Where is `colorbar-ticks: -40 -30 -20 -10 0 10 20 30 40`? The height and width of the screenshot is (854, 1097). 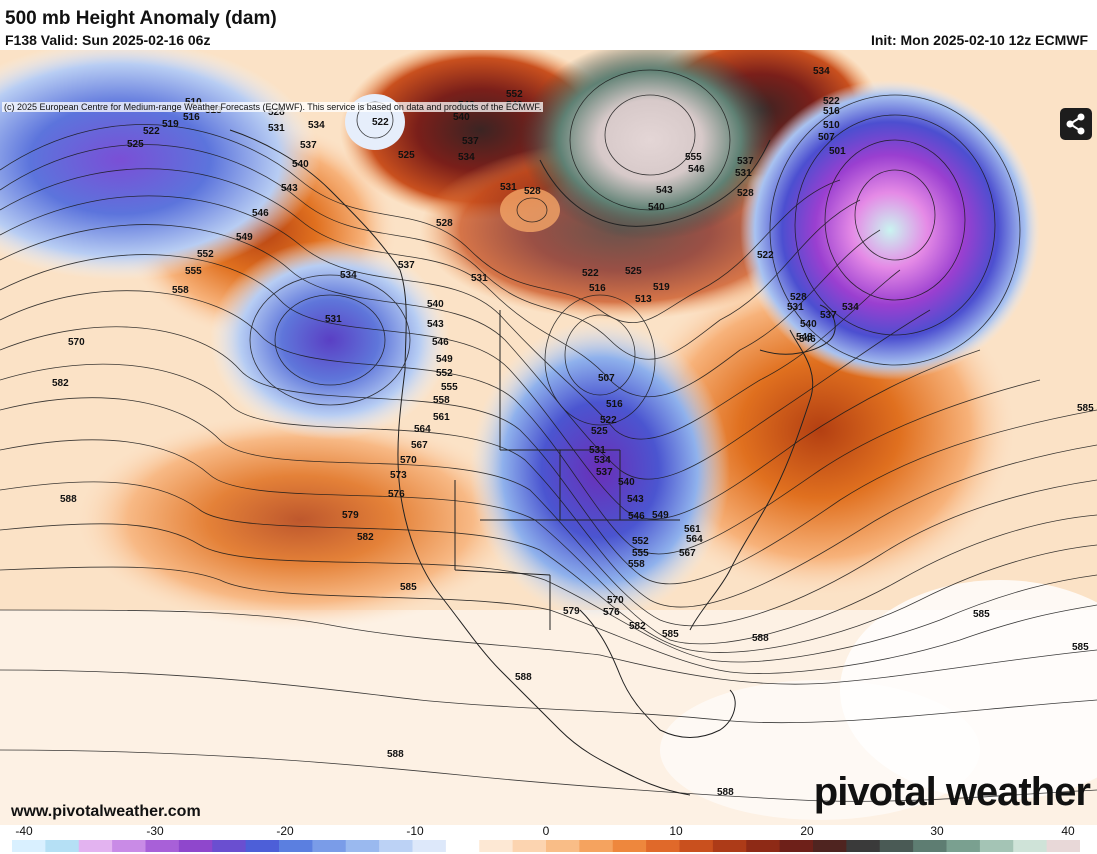 colorbar-ticks: -40 -30 -20 -10 0 10 20 30 40 is located at coordinates (548, 831).